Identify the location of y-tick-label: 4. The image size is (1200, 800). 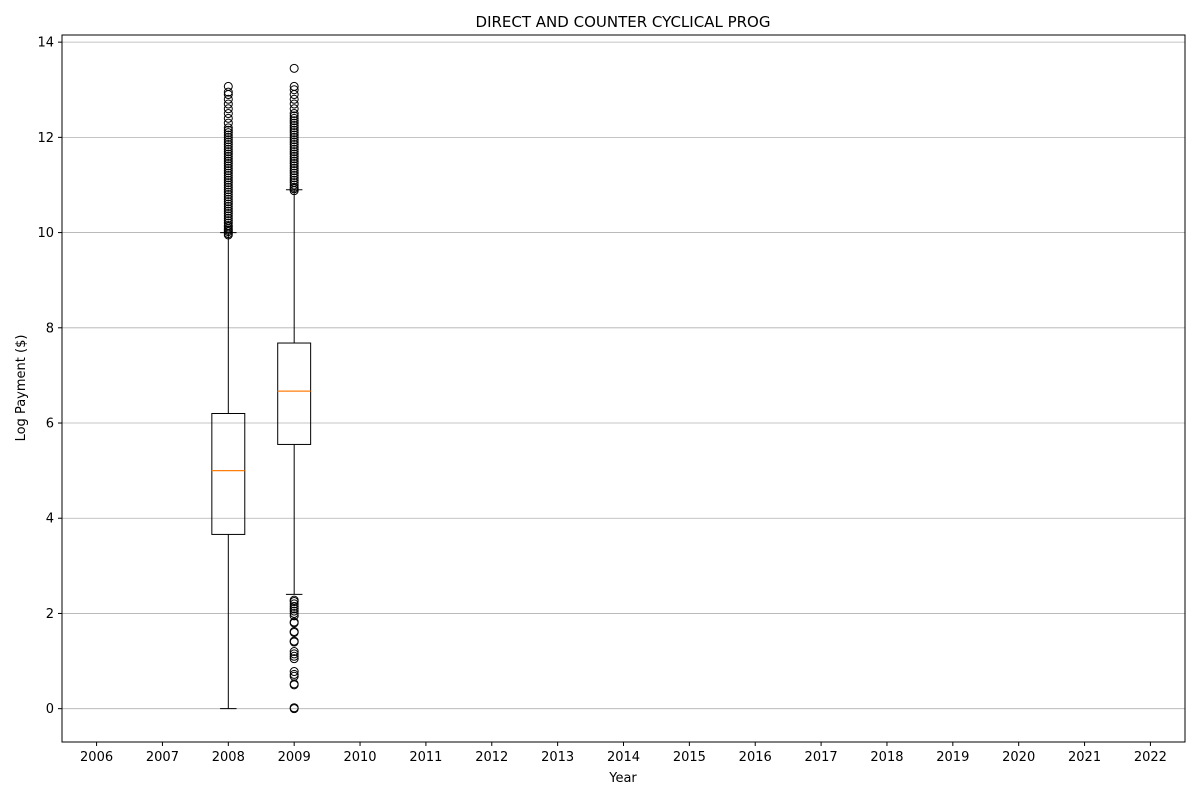
(50, 519).